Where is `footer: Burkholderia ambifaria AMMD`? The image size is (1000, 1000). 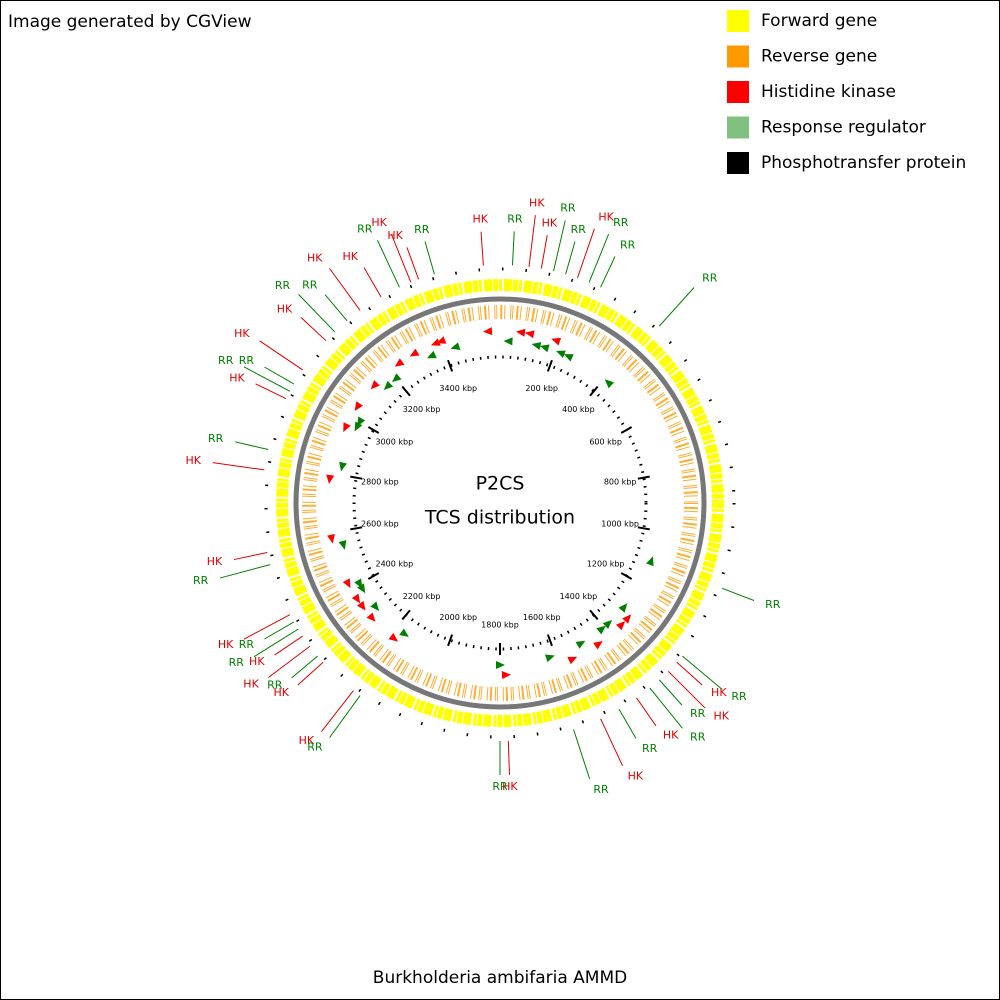
footer: Burkholderia ambifaria AMMD is located at coordinates (500, 978).